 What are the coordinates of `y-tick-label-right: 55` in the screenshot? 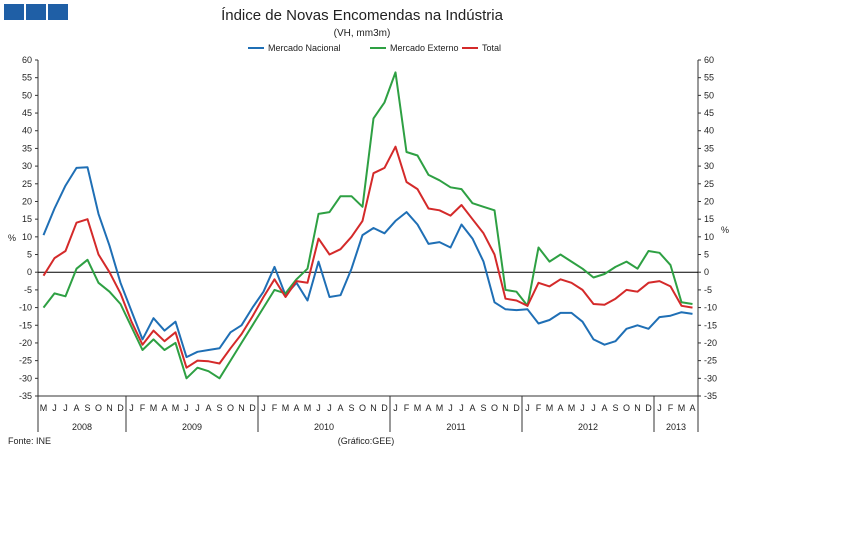 It's located at (709, 78).